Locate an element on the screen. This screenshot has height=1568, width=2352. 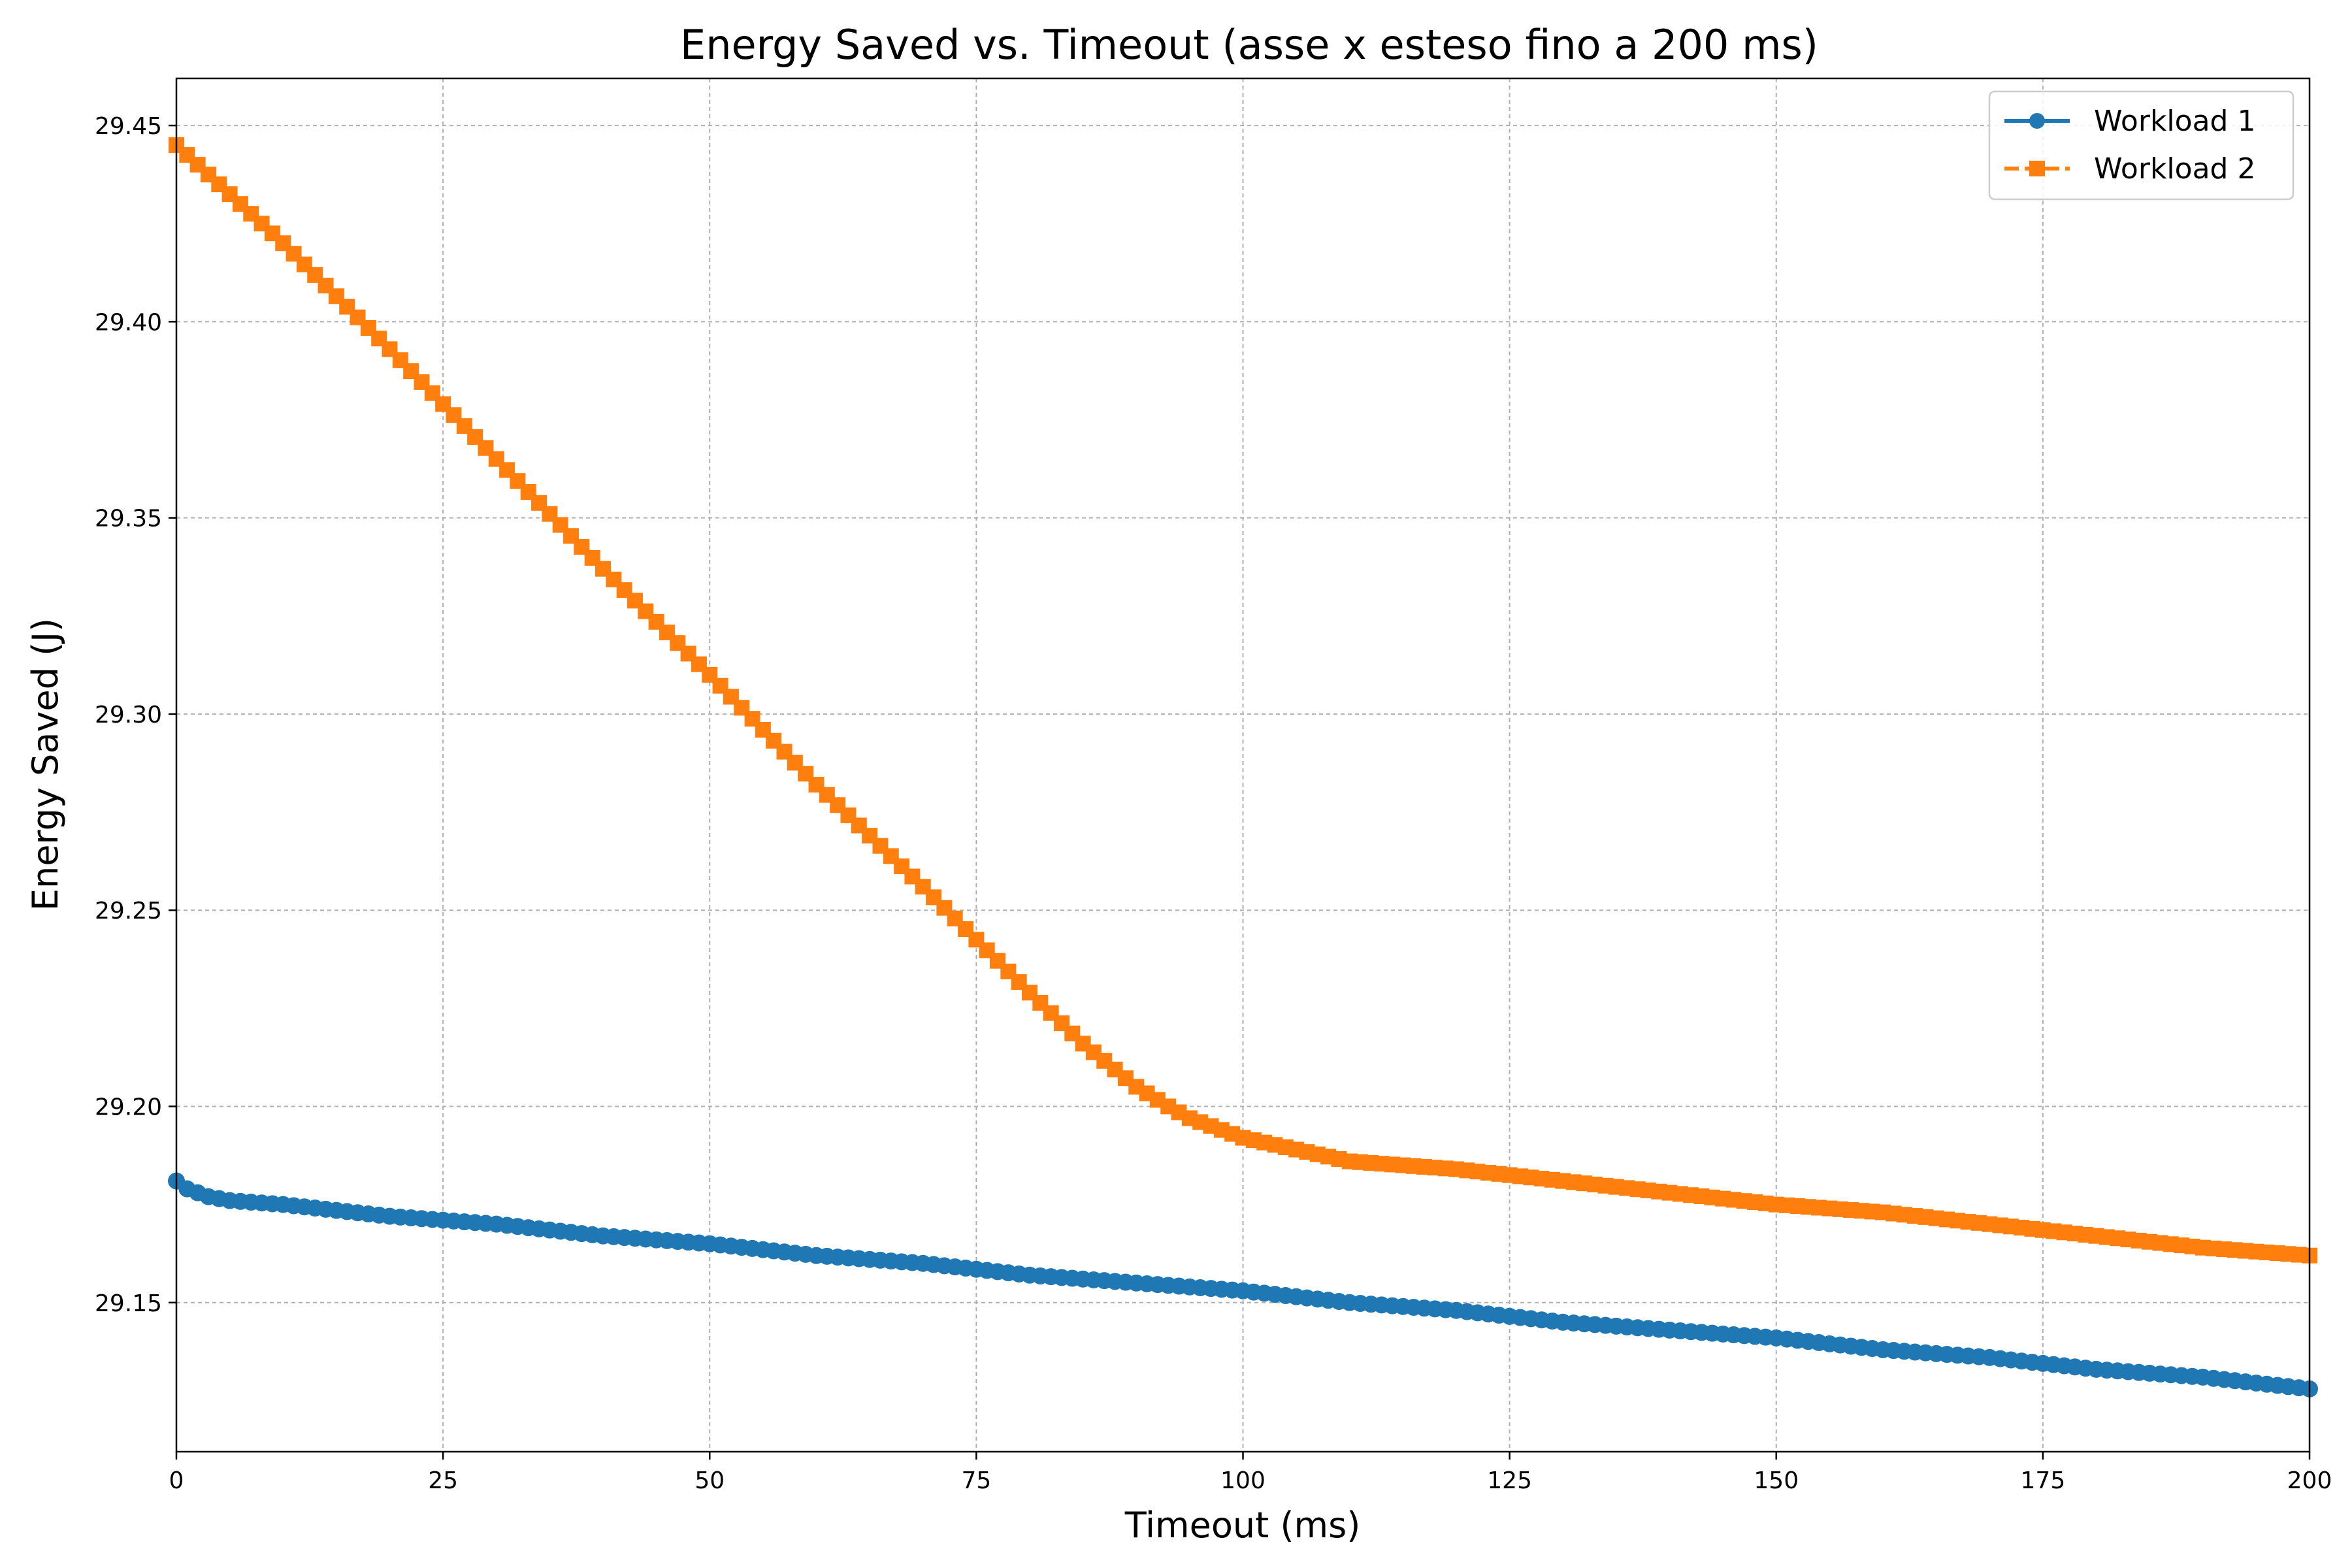
x-tick-label: 125 is located at coordinates (1509, 1480).